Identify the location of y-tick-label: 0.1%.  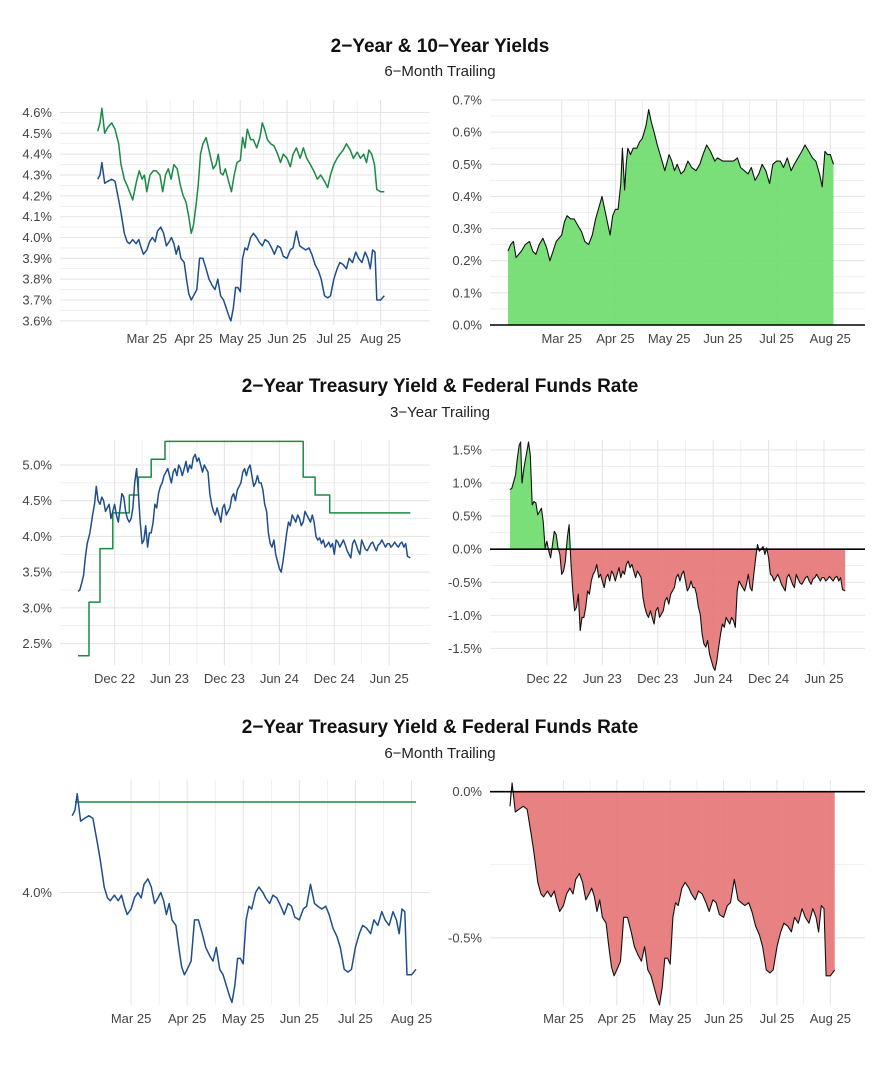
(467, 292).